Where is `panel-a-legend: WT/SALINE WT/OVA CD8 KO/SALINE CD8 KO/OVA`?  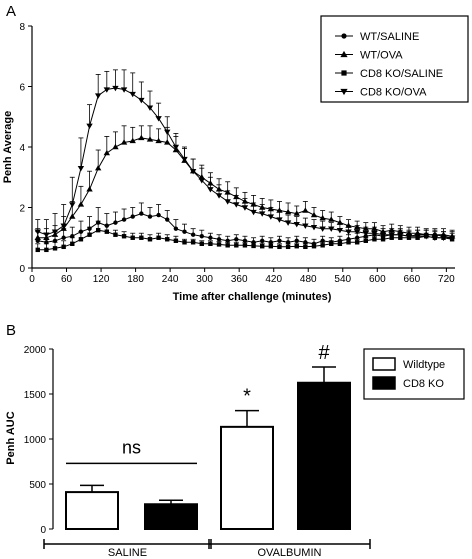
panel-a-legend: WT/SALINE WT/OVA CD8 KO/SALINE CD8 KO/OVA is located at coordinates (394, 59).